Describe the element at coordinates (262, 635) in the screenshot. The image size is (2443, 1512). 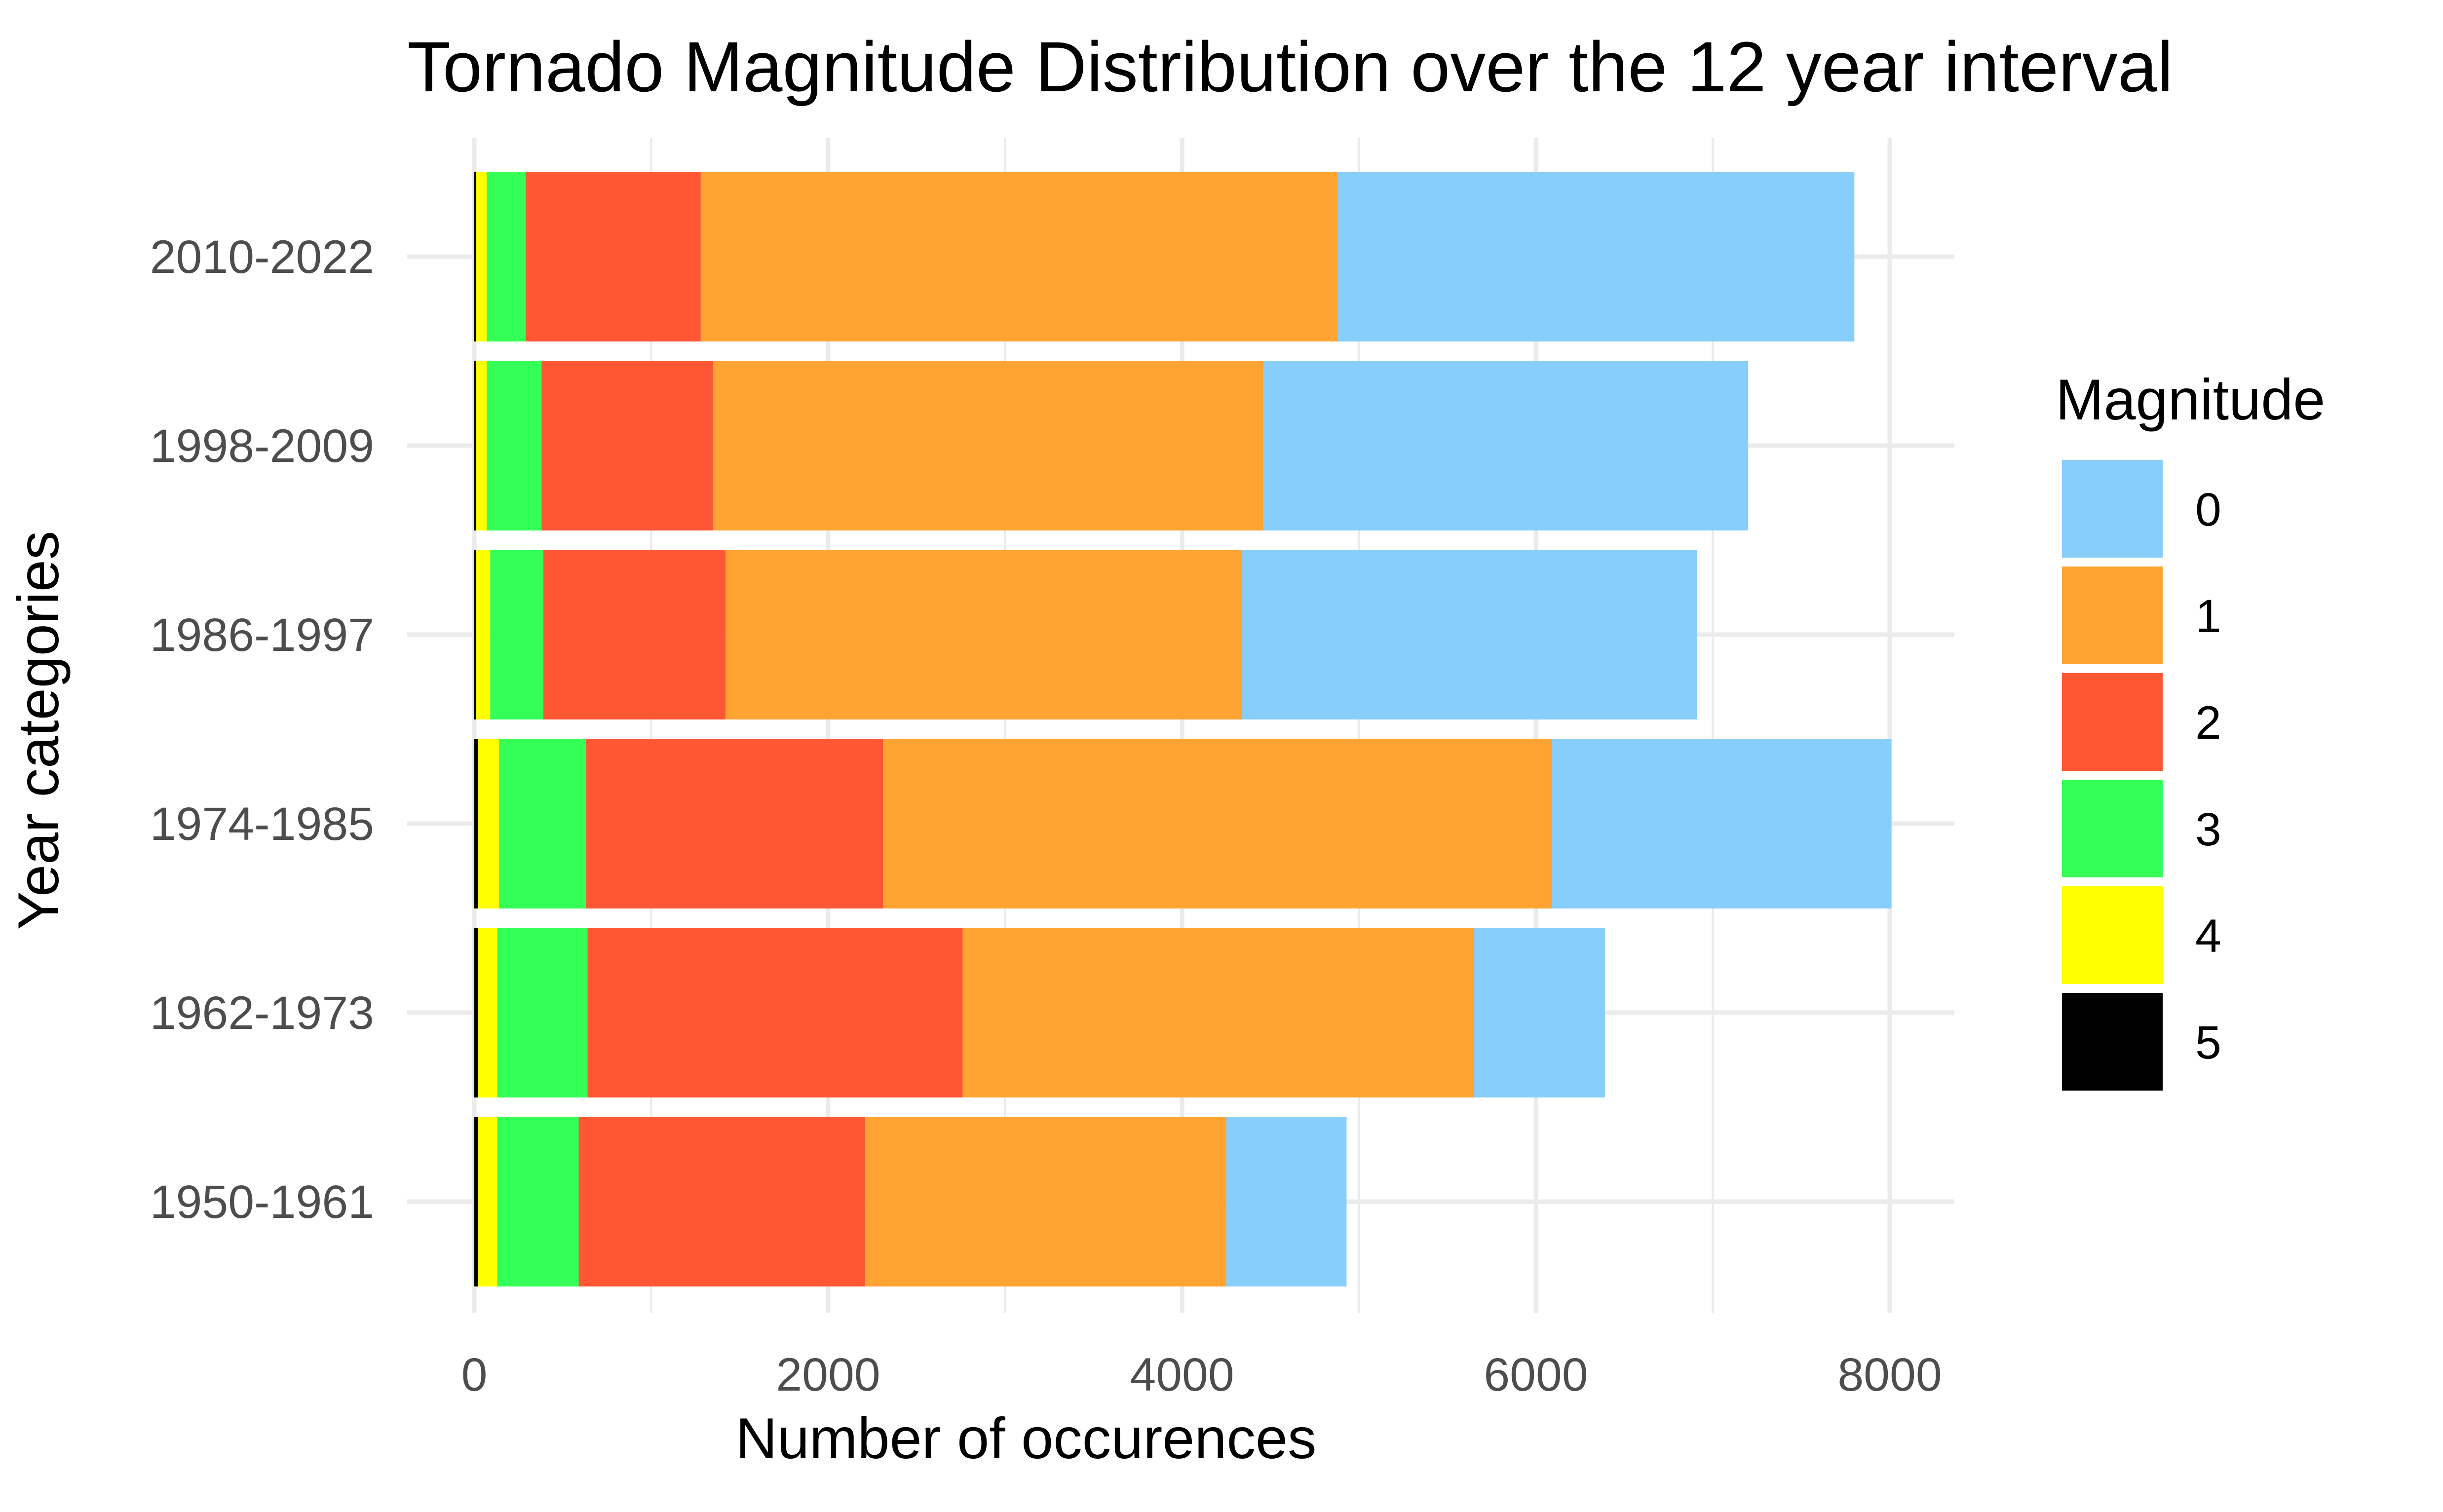
I see `y-tick-label: 1986-1997` at that location.